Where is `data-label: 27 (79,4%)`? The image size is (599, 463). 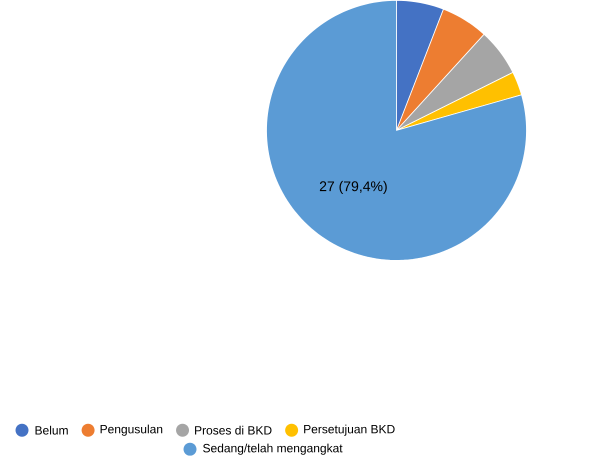 data-label: 27 (79,4%) is located at coordinates (353, 187).